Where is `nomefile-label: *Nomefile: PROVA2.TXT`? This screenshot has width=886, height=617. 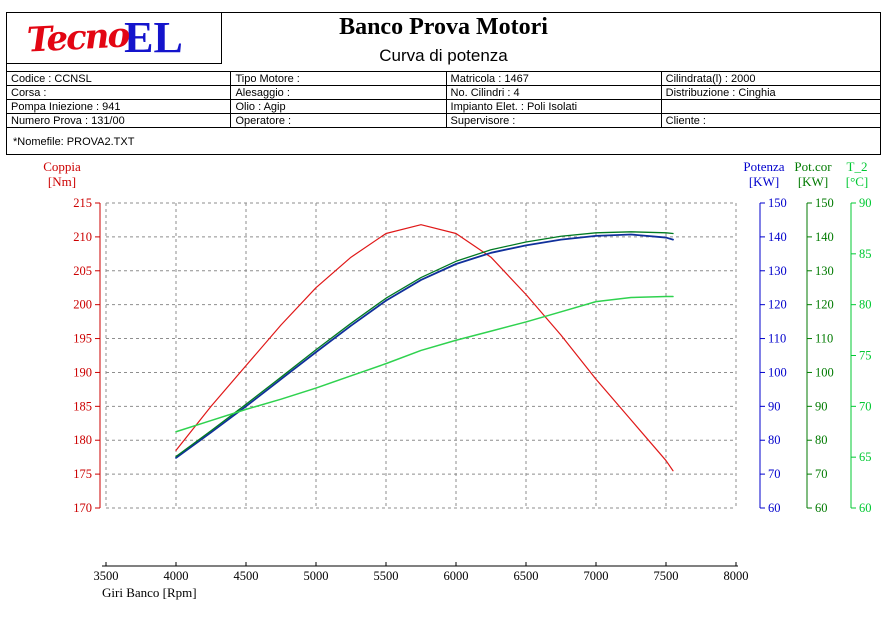 nomefile-label: *Nomefile: PROVA2.TXT is located at coordinates (74, 141).